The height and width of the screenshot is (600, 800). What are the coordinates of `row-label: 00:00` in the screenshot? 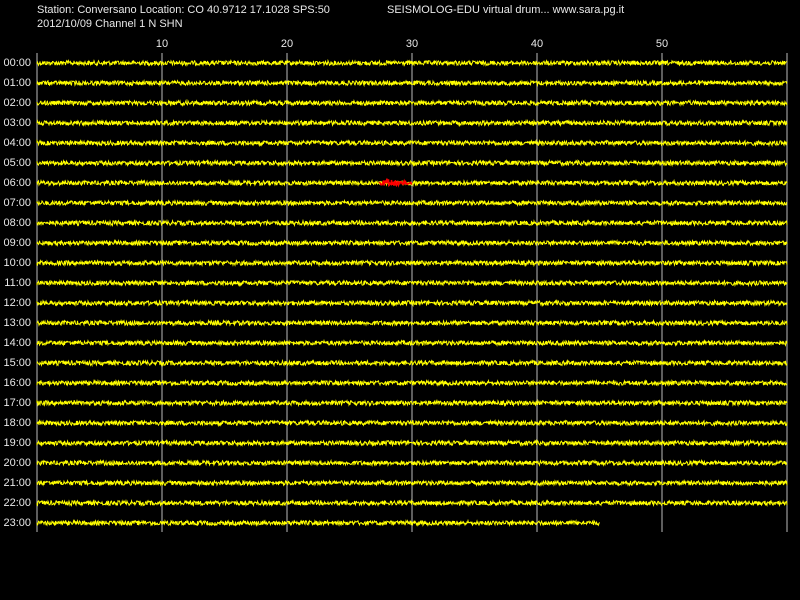 It's located at (17, 63).